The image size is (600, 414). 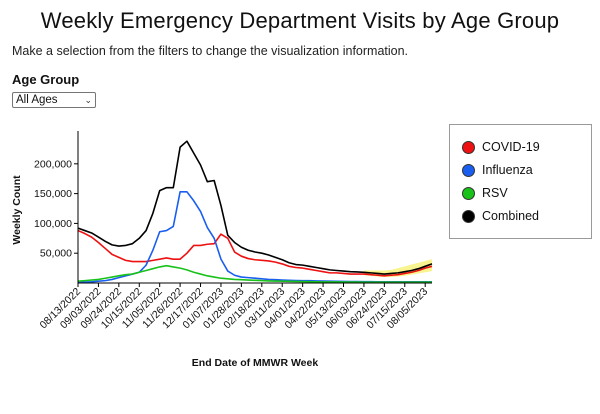 What do you see at coordinates (507, 170) in the screenshot?
I see `legend-label-influenza: Influenza` at bounding box center [507, 170].